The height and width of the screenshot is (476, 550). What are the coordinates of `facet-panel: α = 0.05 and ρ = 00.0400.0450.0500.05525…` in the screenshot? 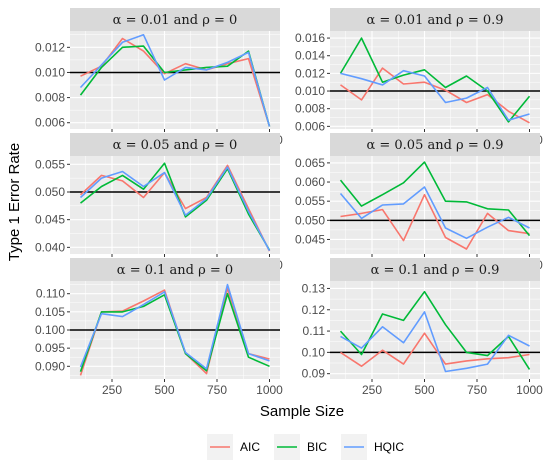 It's located at (159, 202).